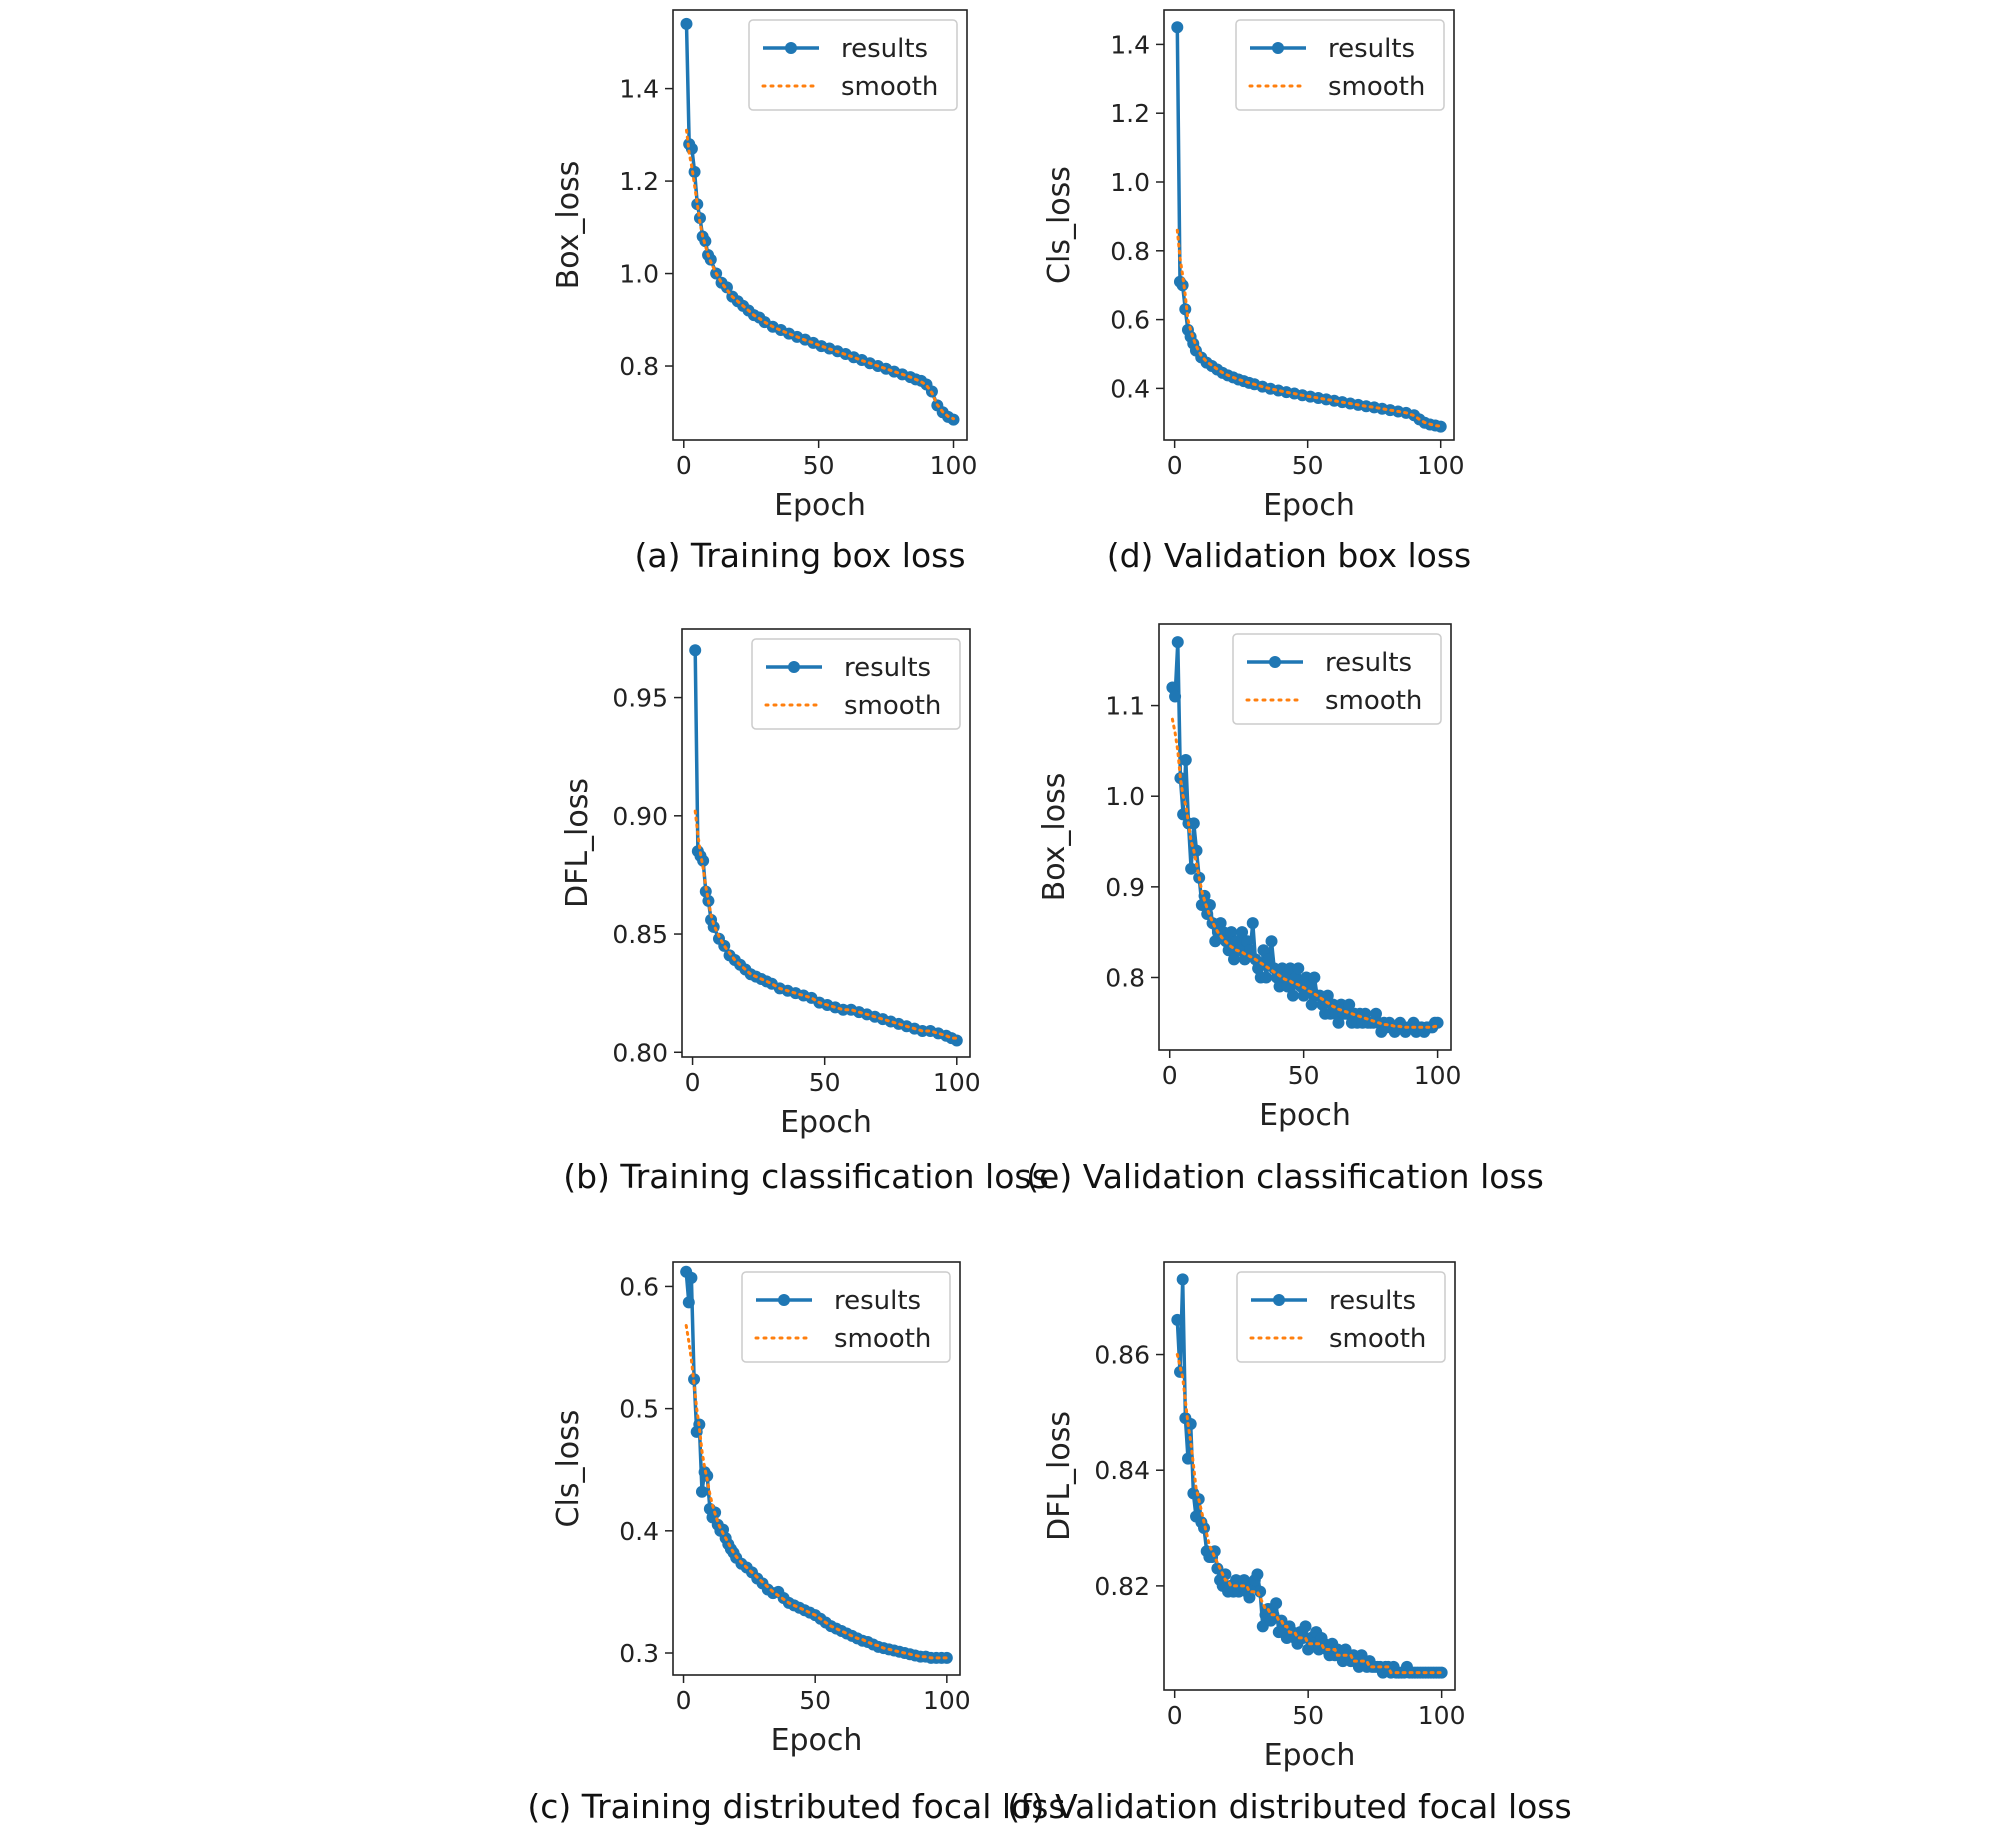 The image size is (2008, 1837). I want to click on y-tick-label: 0.3, so click(639, 1653).